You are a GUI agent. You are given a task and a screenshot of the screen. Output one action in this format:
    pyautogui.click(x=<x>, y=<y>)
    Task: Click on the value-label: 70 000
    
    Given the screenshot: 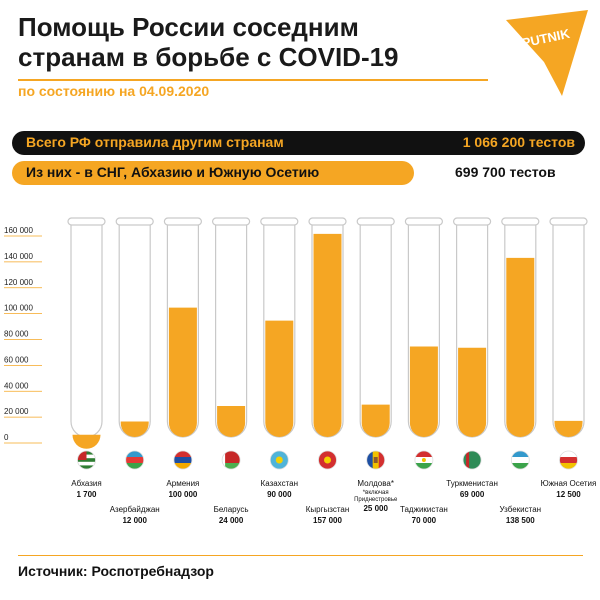 What is the action you would take?
    pyautogui.click(x=424, y=520)
    